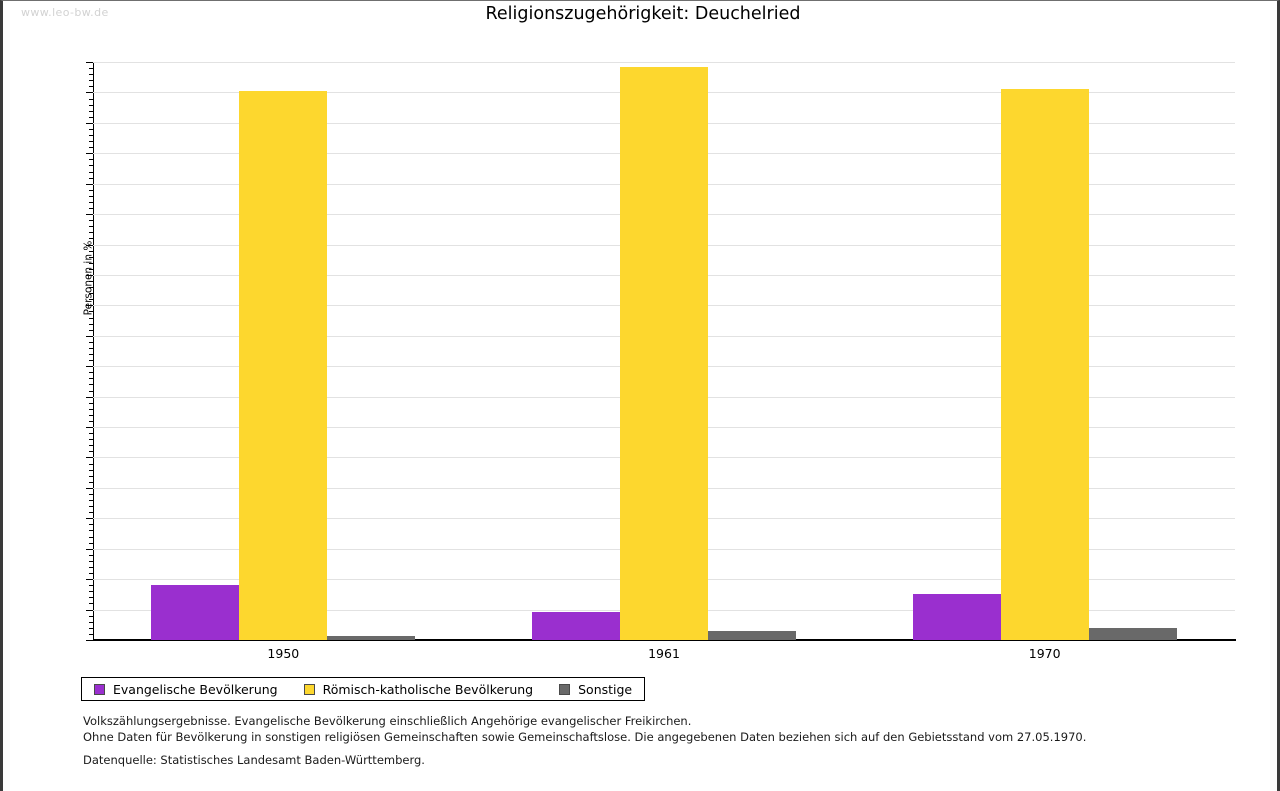 The image size is (1280, 791). I want to click on y-axis-line, so click(93, 351).